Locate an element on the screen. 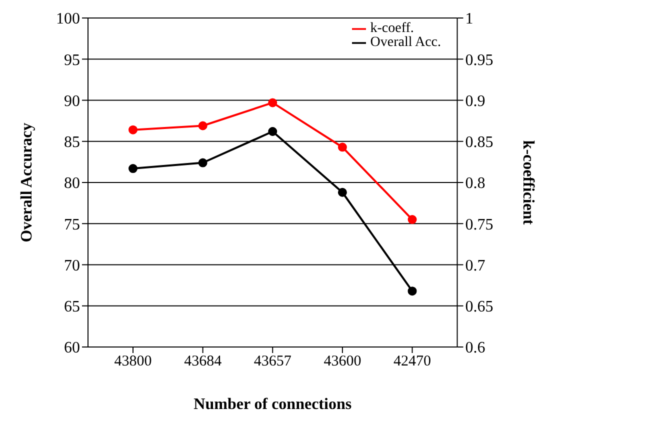  y2-axis-title: k-coefficient is located at coordinates (528, 183).